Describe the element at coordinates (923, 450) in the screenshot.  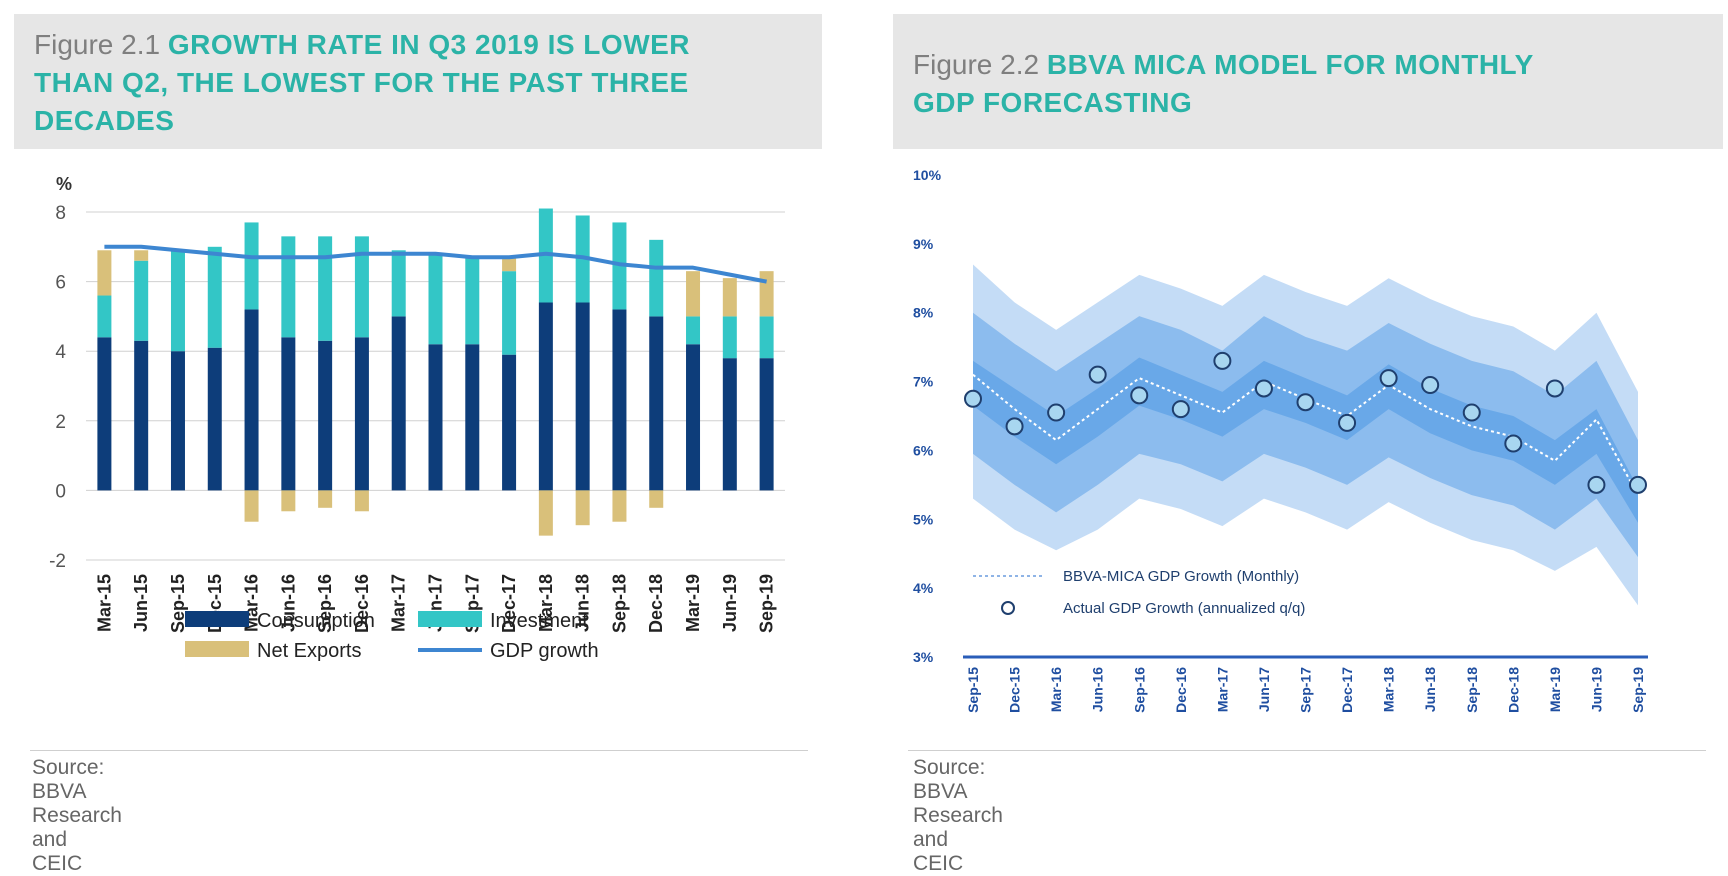
I see `y-tick-label: 6%` at that location.